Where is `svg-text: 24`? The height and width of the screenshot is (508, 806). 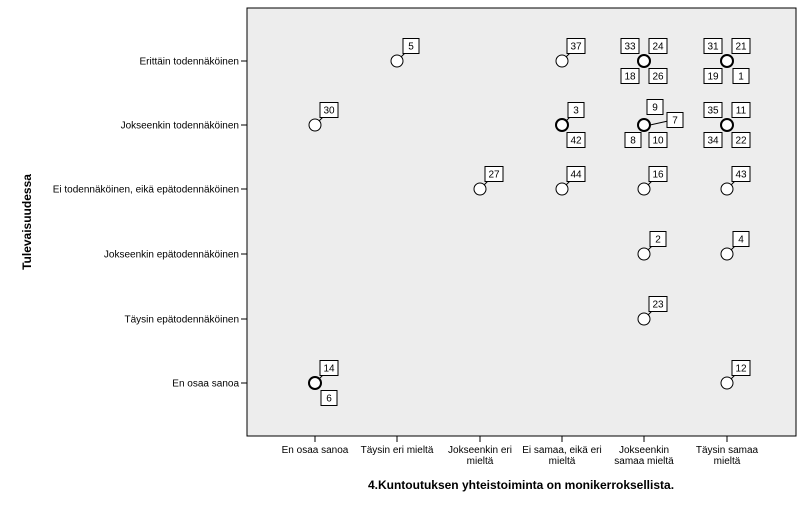
svg-text: 24 is located at coordinates (658, 47).